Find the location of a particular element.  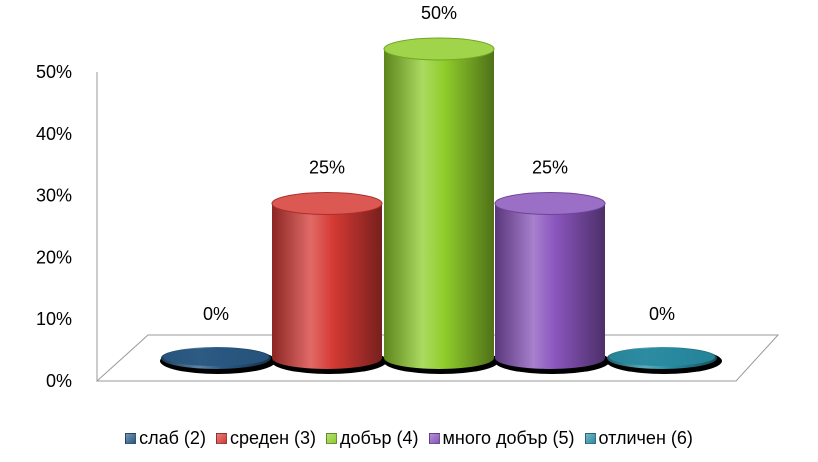

data-label: 50% is located at coordinates (439, 13).